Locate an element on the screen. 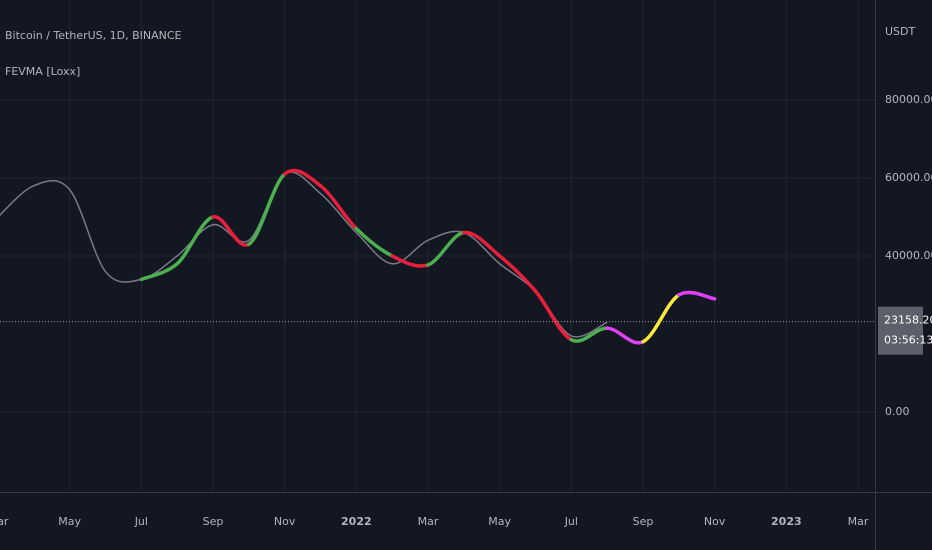  y-tick-label: 40000.00 is located at coordinates (908, 255).